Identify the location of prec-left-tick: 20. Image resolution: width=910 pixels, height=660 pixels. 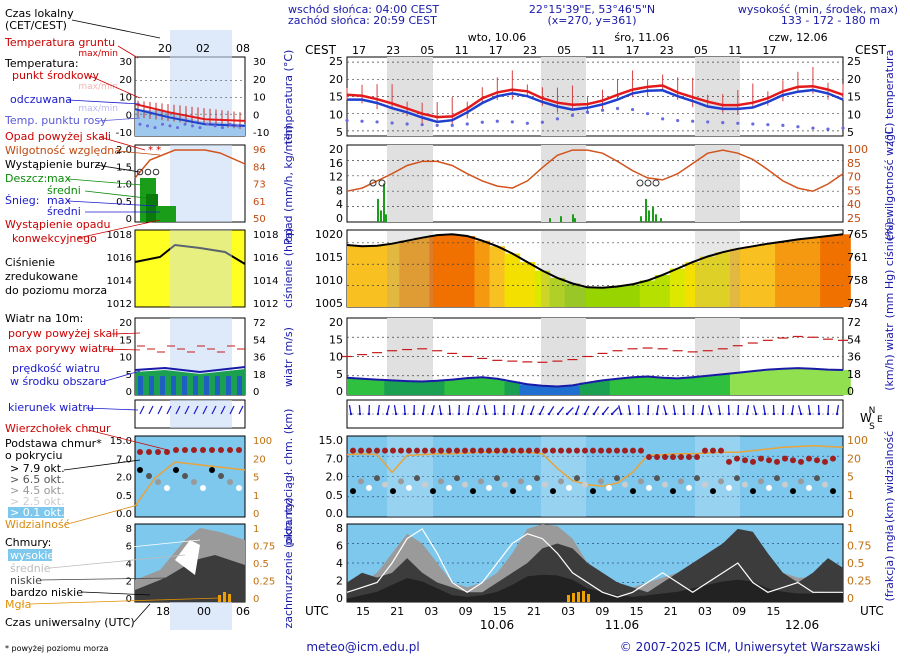
(336, 149).